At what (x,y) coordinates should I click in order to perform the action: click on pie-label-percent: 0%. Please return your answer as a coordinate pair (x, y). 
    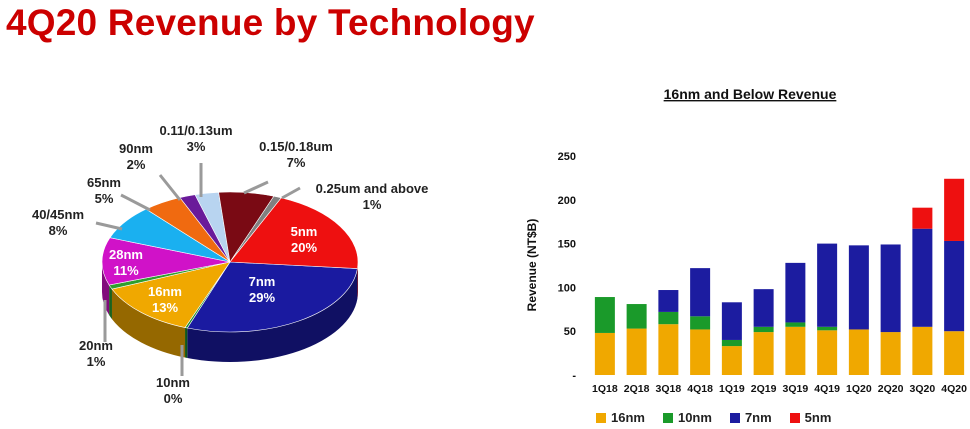
    Looking at the image, I should click on (173, 398).